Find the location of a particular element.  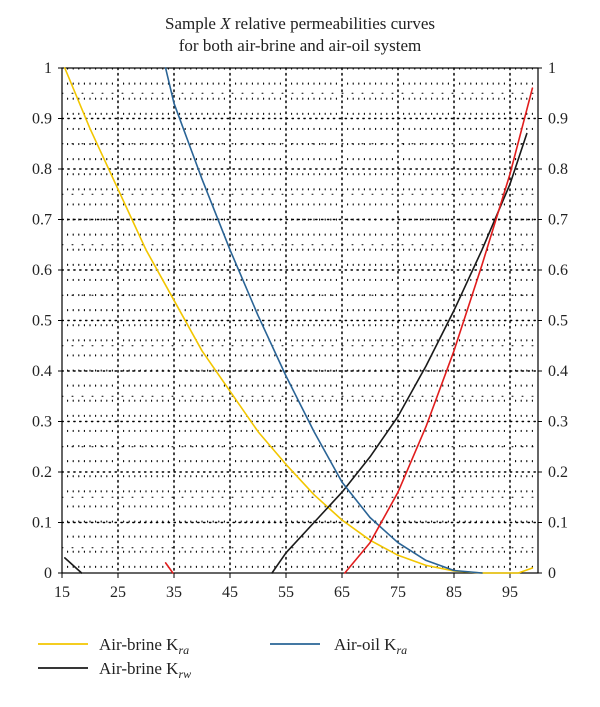

y-tick-label-right: 0 is located at coordinates (552, 573).